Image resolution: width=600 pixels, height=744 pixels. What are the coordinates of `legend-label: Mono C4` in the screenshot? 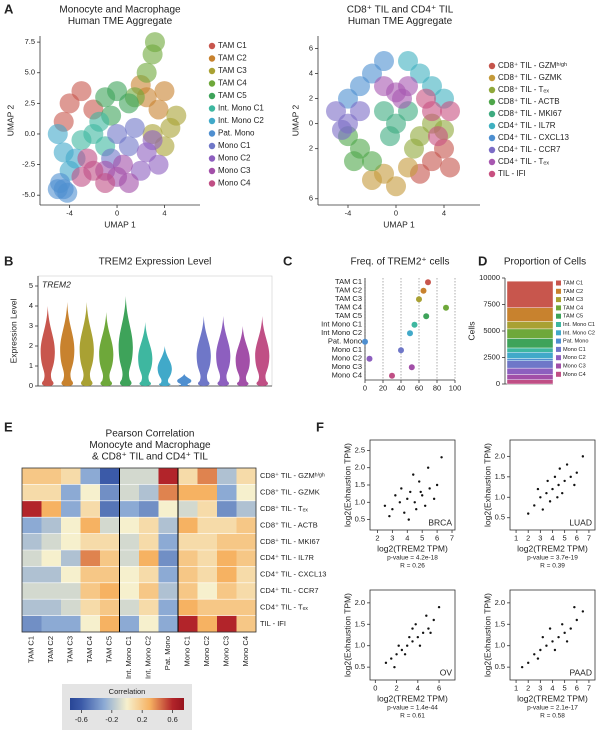 It's located at (574, 375).